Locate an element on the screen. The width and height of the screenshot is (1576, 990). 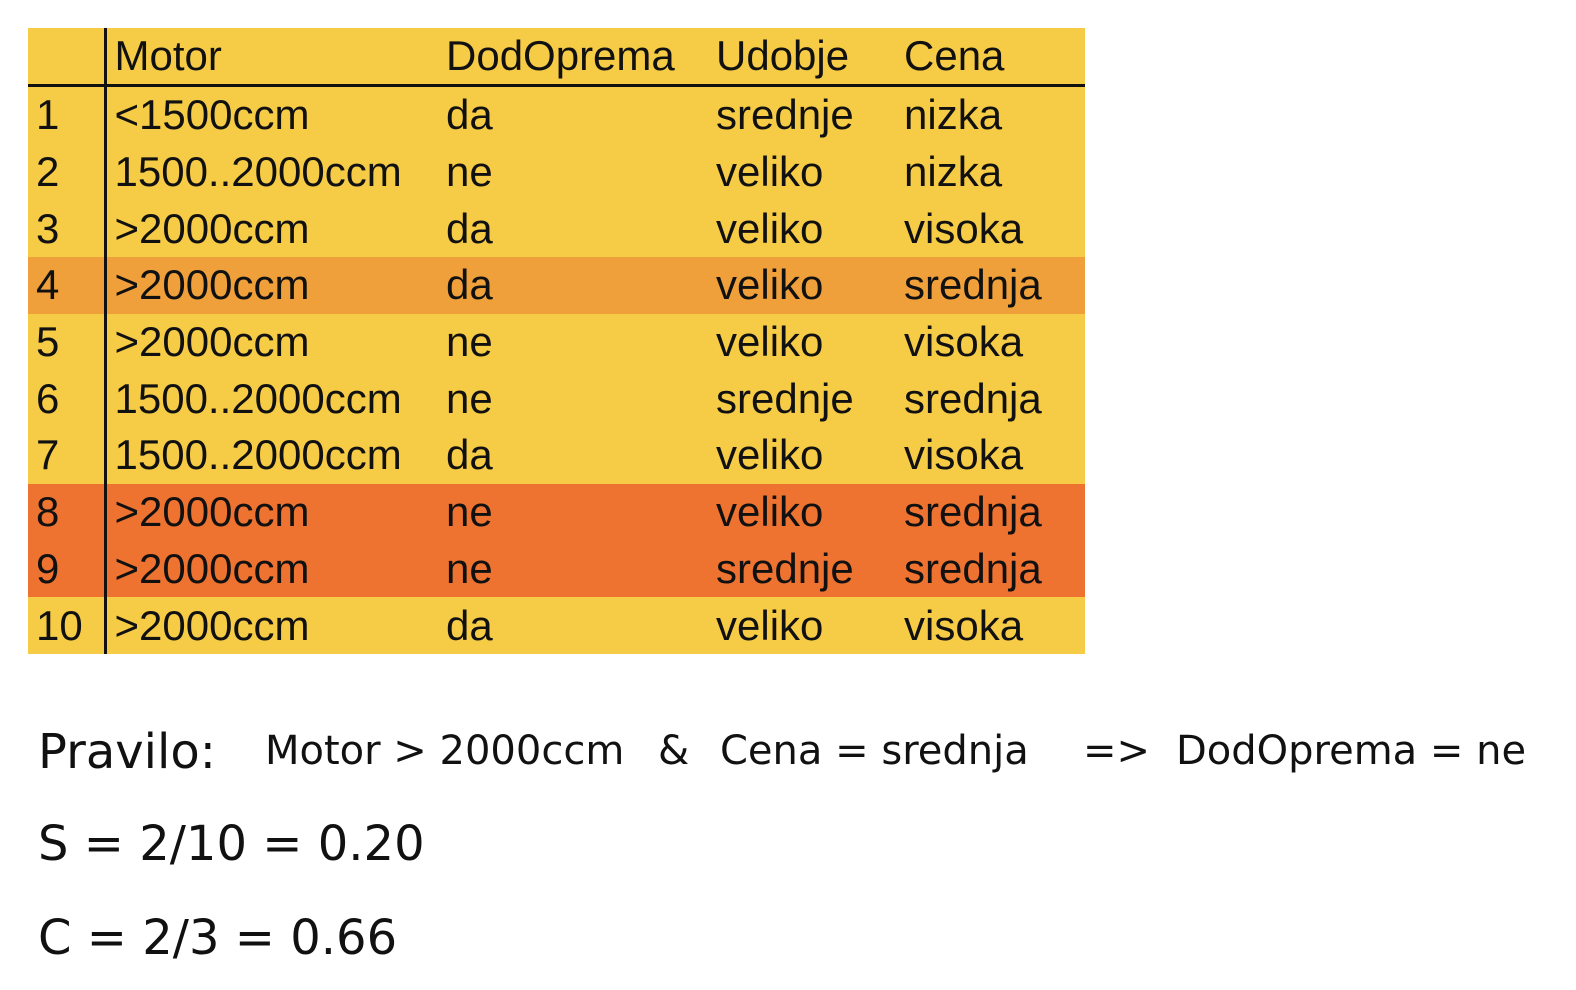
rule-antecedent: Cena = srednja is located at coordinates (874, 751).